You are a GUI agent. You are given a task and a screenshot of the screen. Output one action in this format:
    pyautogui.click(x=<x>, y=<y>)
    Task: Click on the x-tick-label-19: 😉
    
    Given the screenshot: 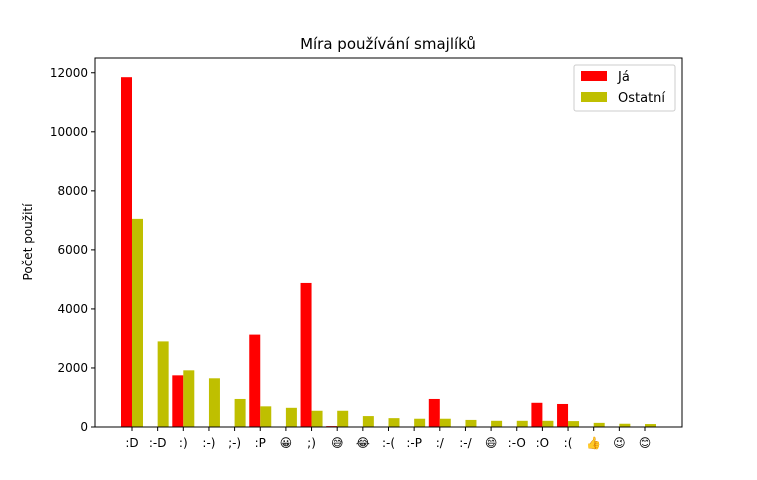 What is the action you would take?
    pyautogui.click(x=619, y=443)
    